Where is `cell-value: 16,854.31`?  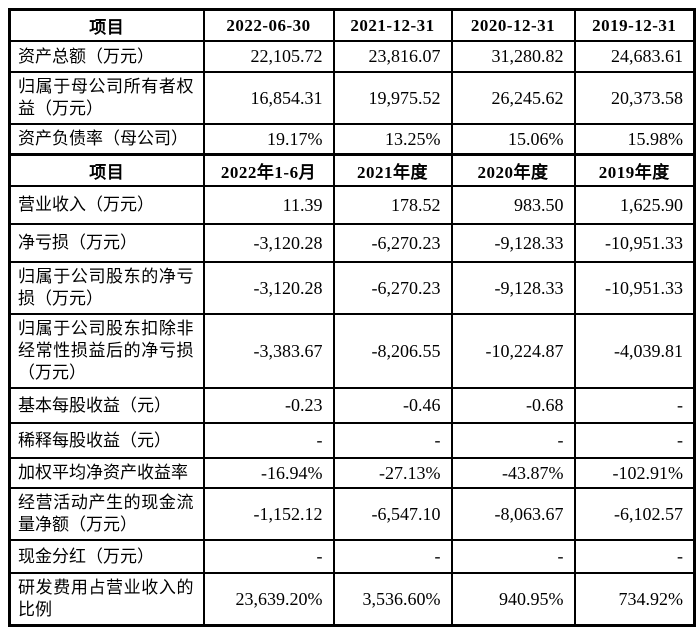 cell-value: 16,854.31 is located at coordinates (268, 98).